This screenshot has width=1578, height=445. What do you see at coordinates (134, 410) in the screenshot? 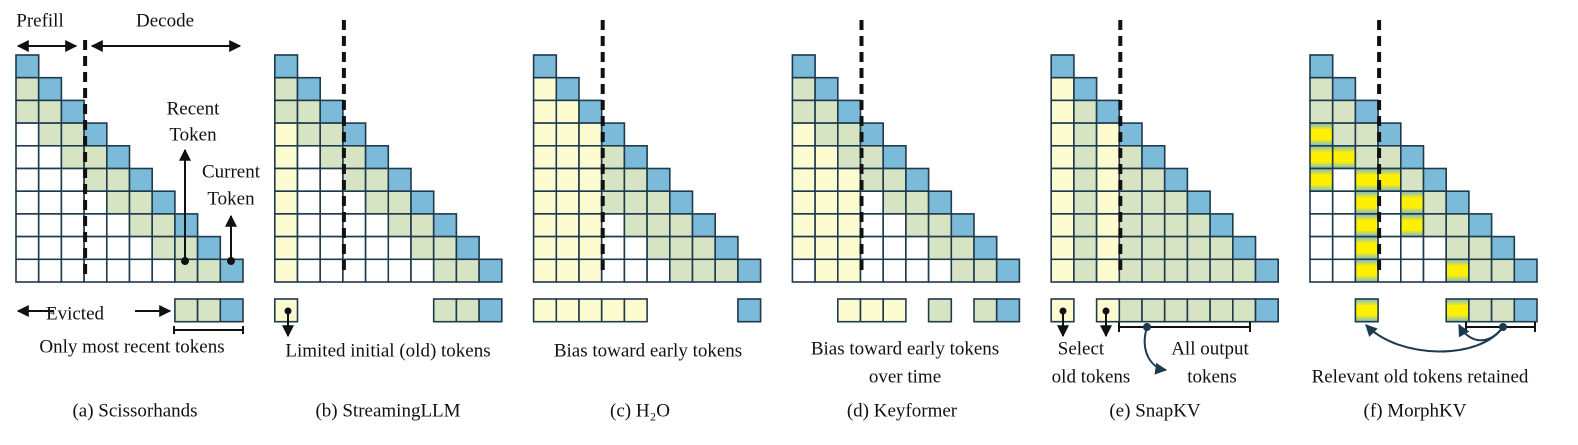
I see `panel-caption: (a) Scissorhands` at bounding box center [134, 410].